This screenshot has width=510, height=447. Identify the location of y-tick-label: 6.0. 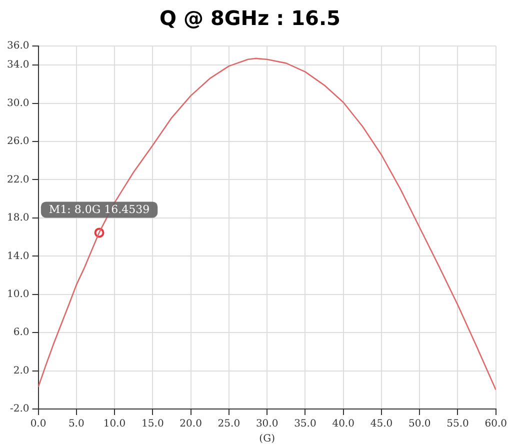
(21, 332).